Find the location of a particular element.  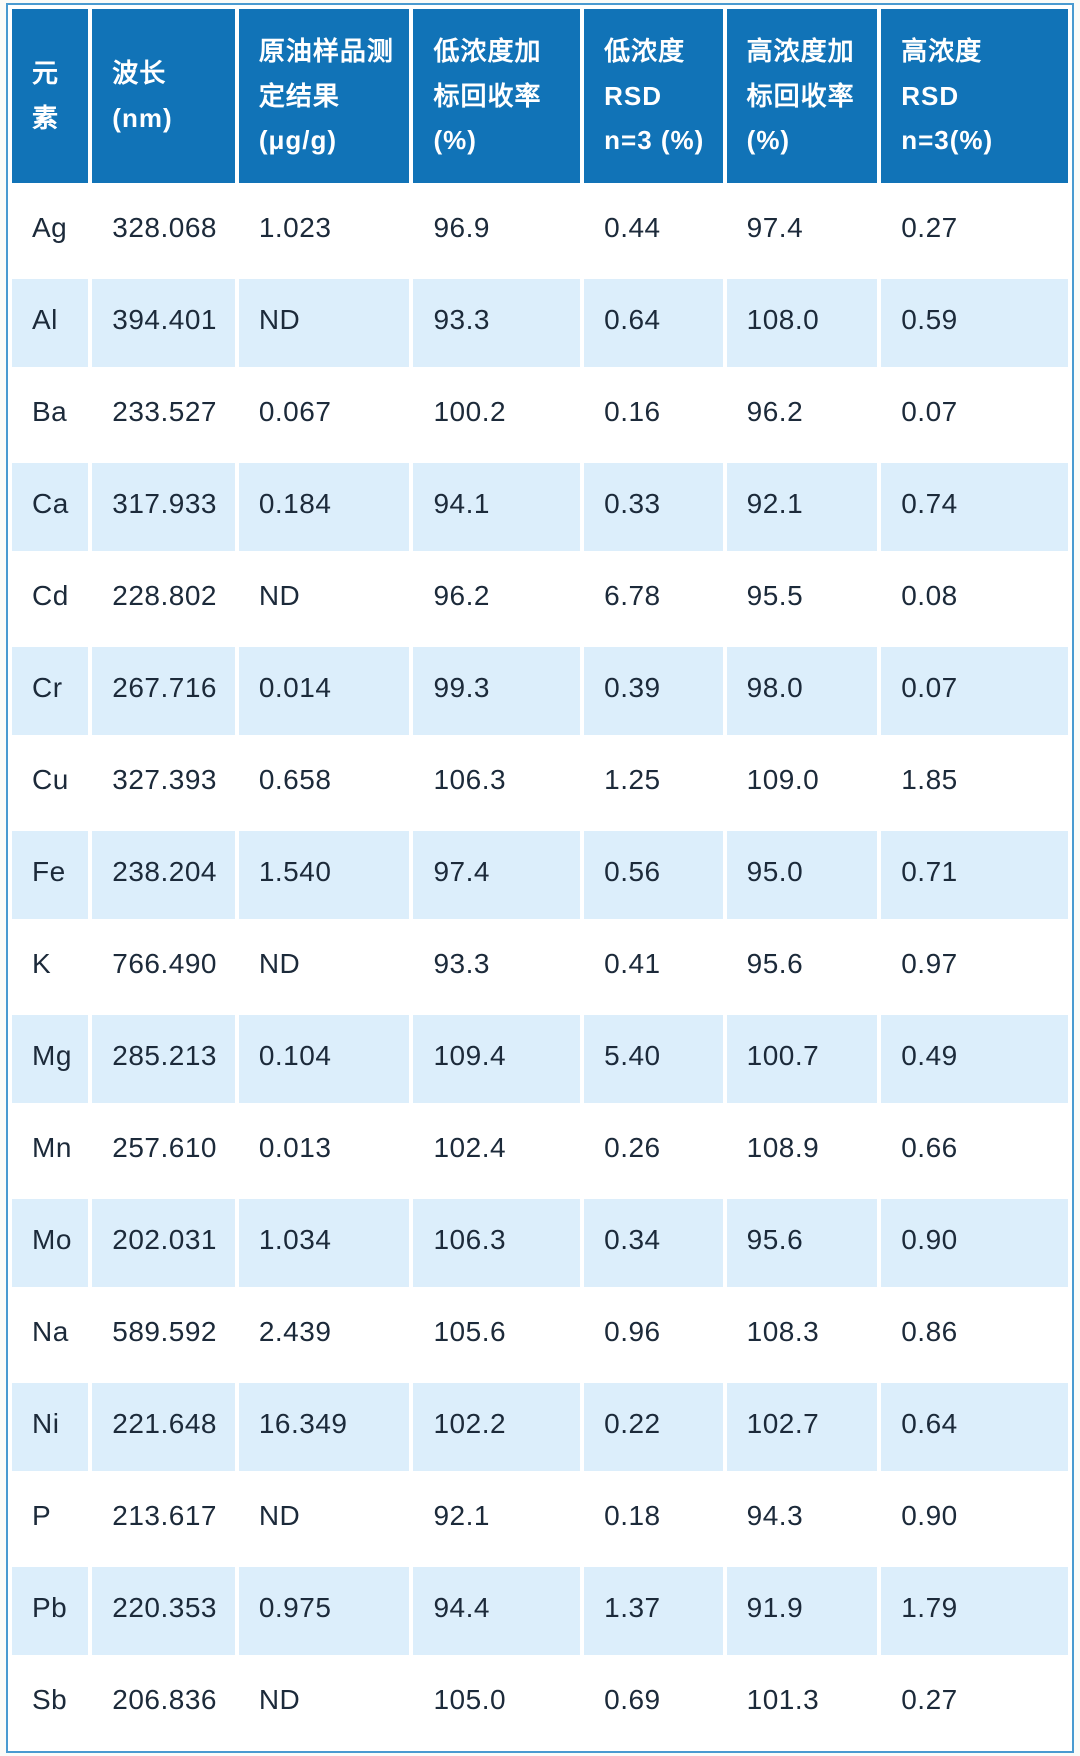

cell-low-recovery: 97.4 is located at coordinates (497, 875).